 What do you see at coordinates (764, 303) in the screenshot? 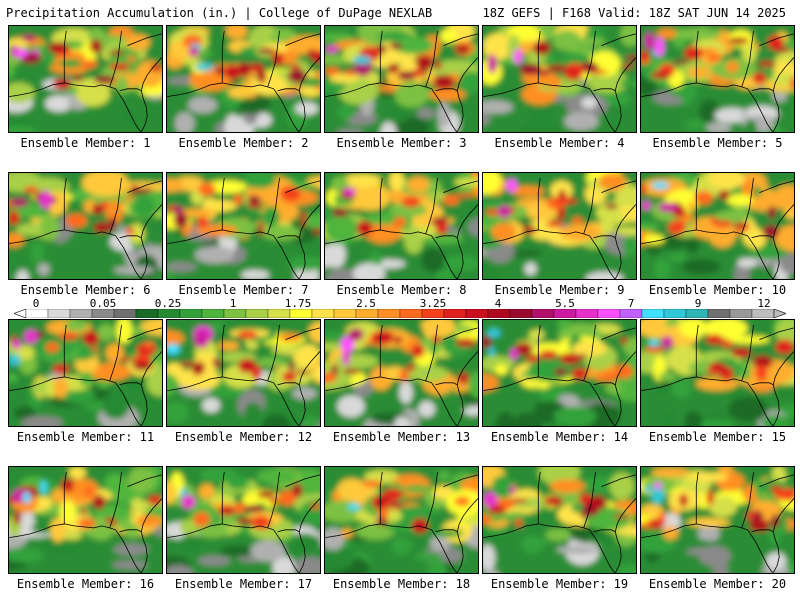
I see `colorbar-tick-label: 12` at bounding box center [764, 303].